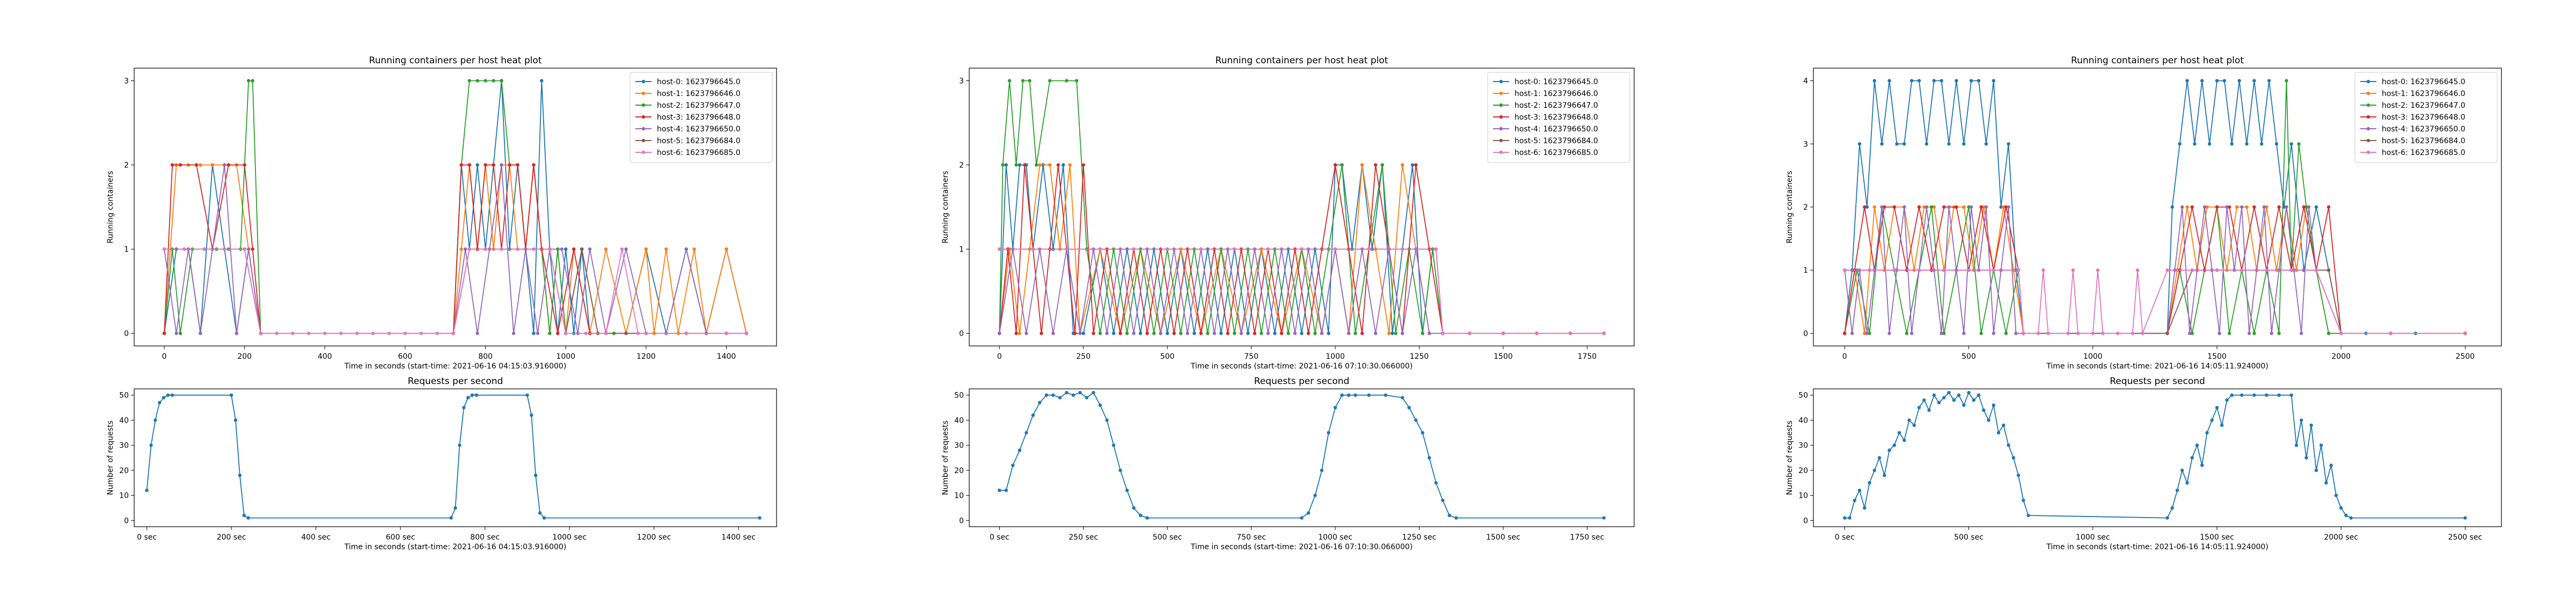 The image size is (2576, 590). What do you see at coordinates (485, 356) in the screenshot?
I see `x-tick-label: 800` at bounding box center [485, 356].